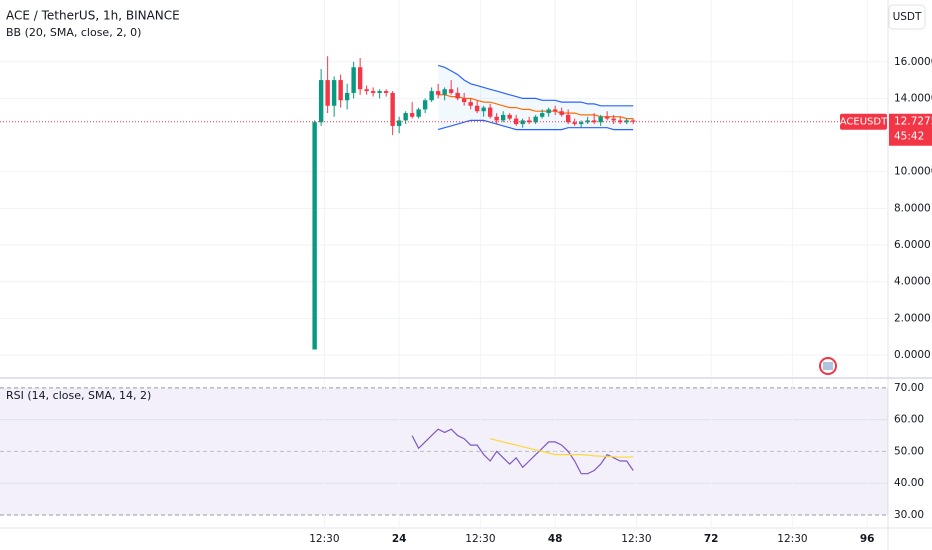 The height and width of the screenshot is (550, 932). What do you see at coordinates (909, 451) in the screenshot?
I see `y-tick-label: 50.00` at bounding box center [909, 451].